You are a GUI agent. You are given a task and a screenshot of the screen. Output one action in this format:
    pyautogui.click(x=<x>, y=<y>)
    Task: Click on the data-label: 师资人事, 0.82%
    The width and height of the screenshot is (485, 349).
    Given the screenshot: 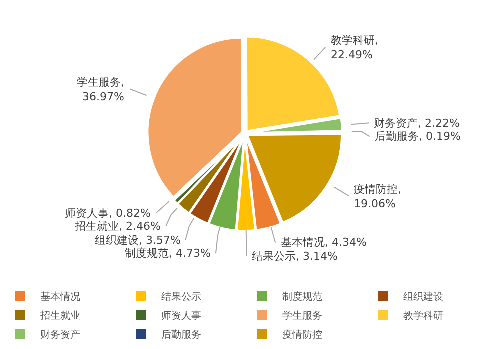 What is the action you would take?
    pyautogui.click(x=108, y=213)
    